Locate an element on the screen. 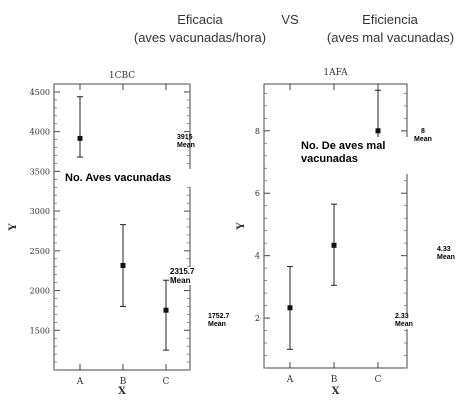  y-tick-label: 3500 is located at coordinates (40, 171).